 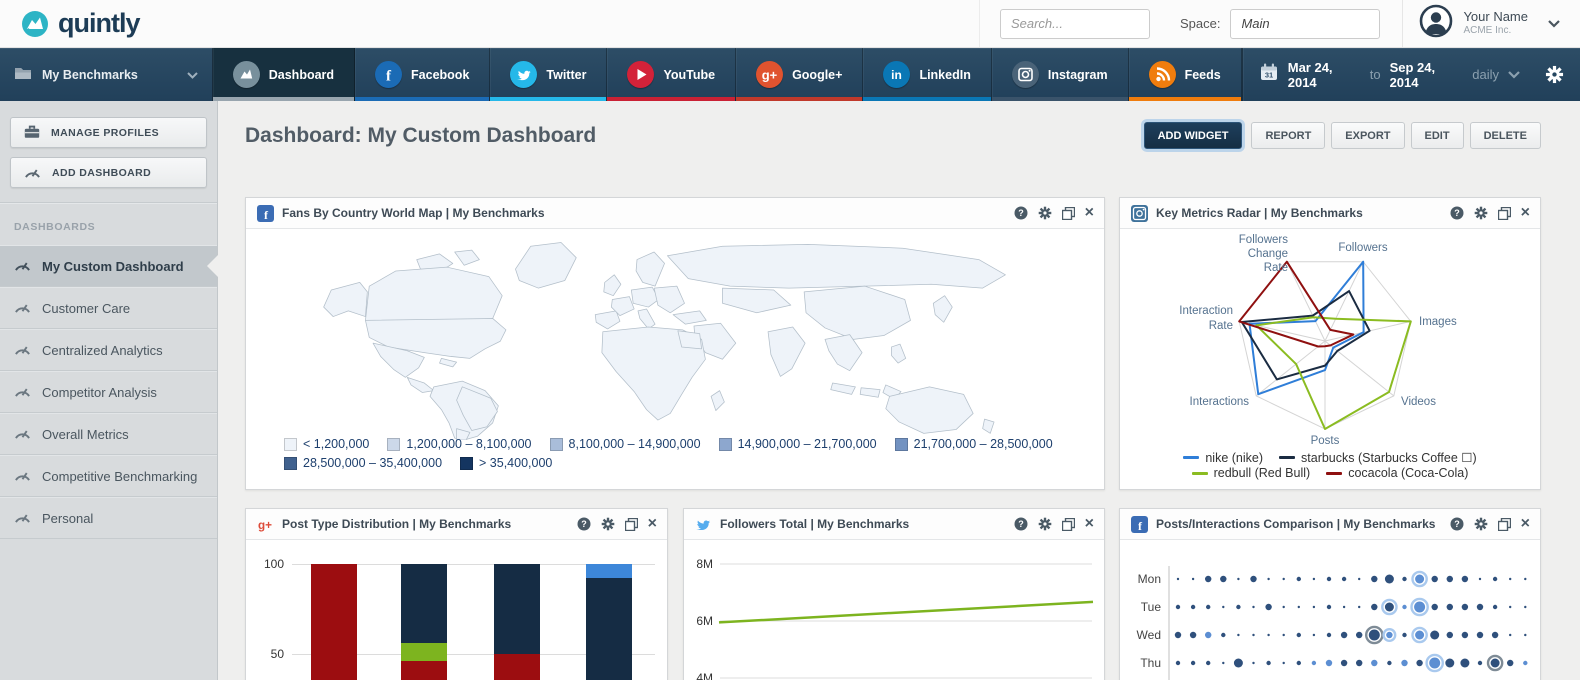 What do you see at coordinates (566, 74) in the screenshot?
I see `tab-label: Twitter` at bounding box center [566, 74].